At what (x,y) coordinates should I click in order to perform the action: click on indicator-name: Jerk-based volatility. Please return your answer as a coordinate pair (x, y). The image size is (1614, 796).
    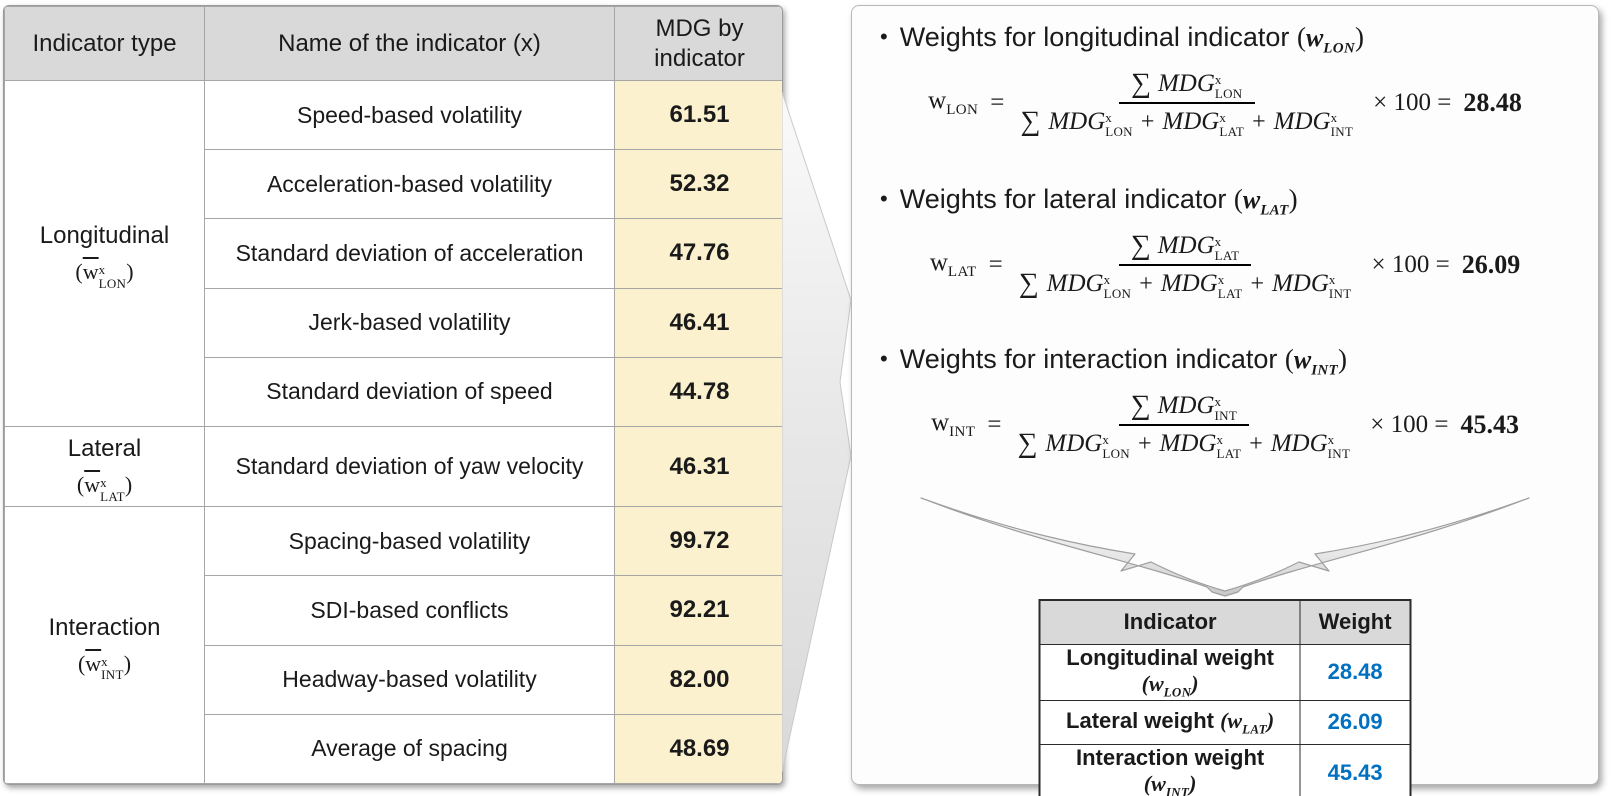
    Looking at the image, I should click on (409, 322).